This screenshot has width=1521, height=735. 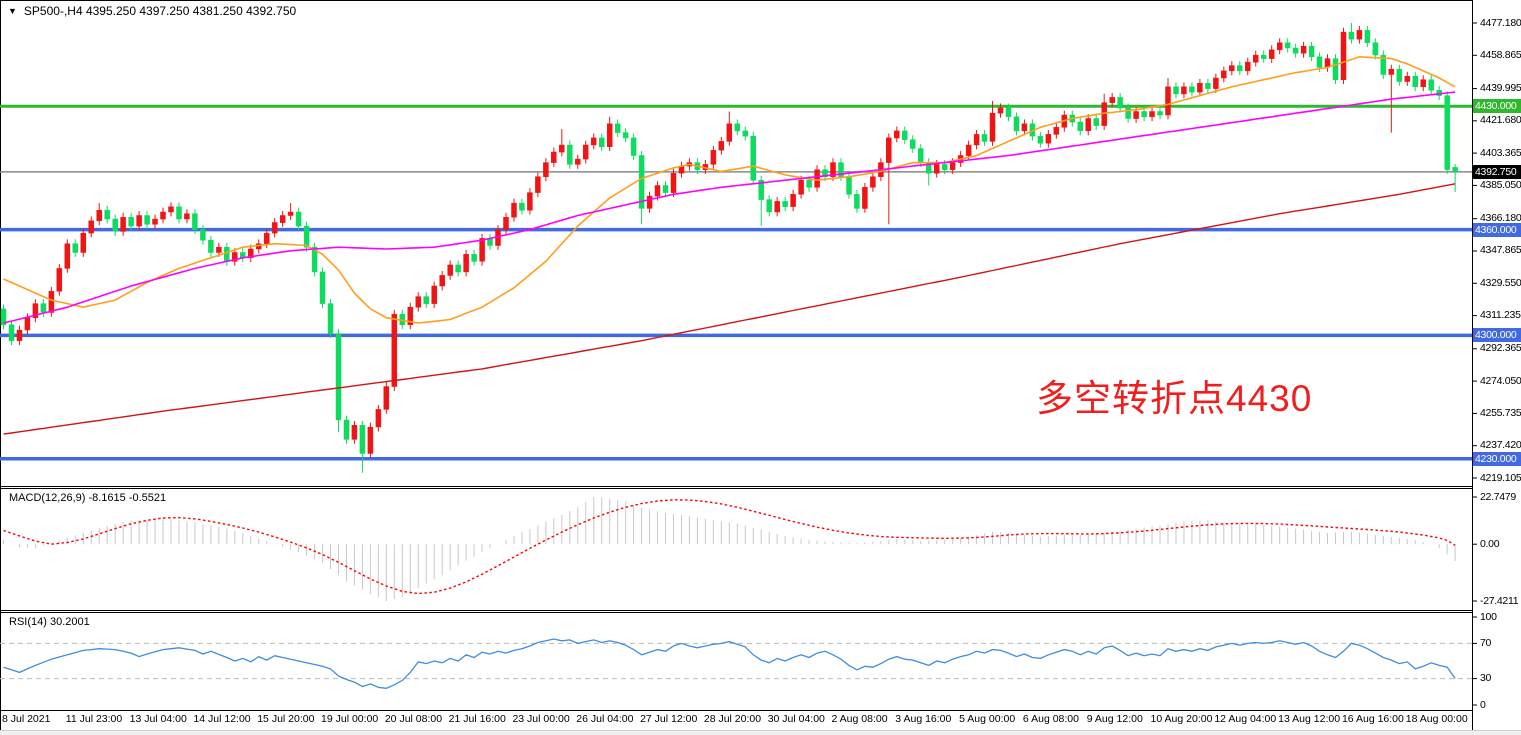 I want to click on price-axis-label: 4458.865, so click(x=1500, y=54).